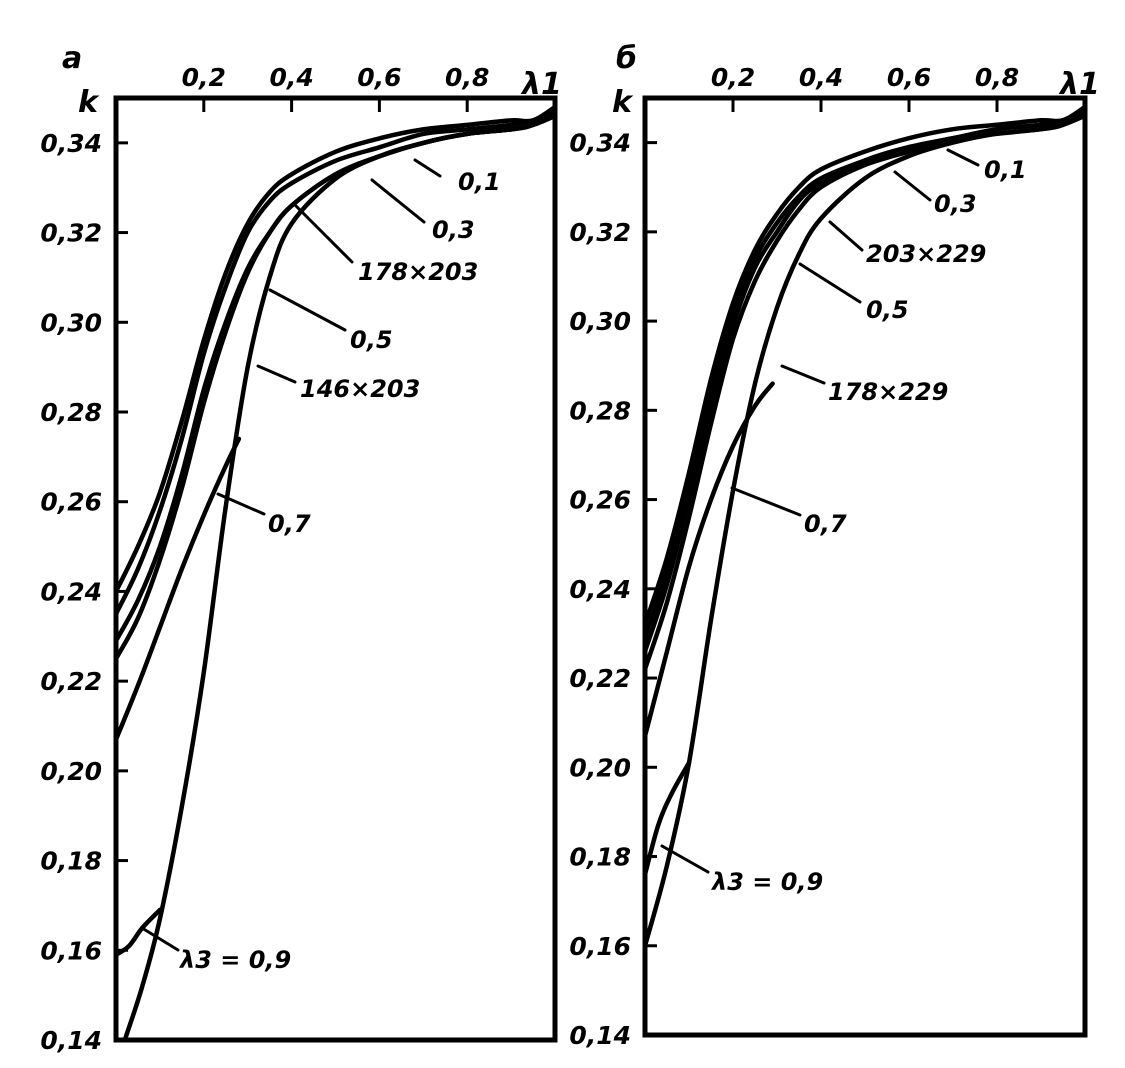 The image size is (1125, 1068). What do you see at coordinates (418, 272) in the screenshot?
I see `series-label-178x203: 178×203` at bounding box center [418, 272].